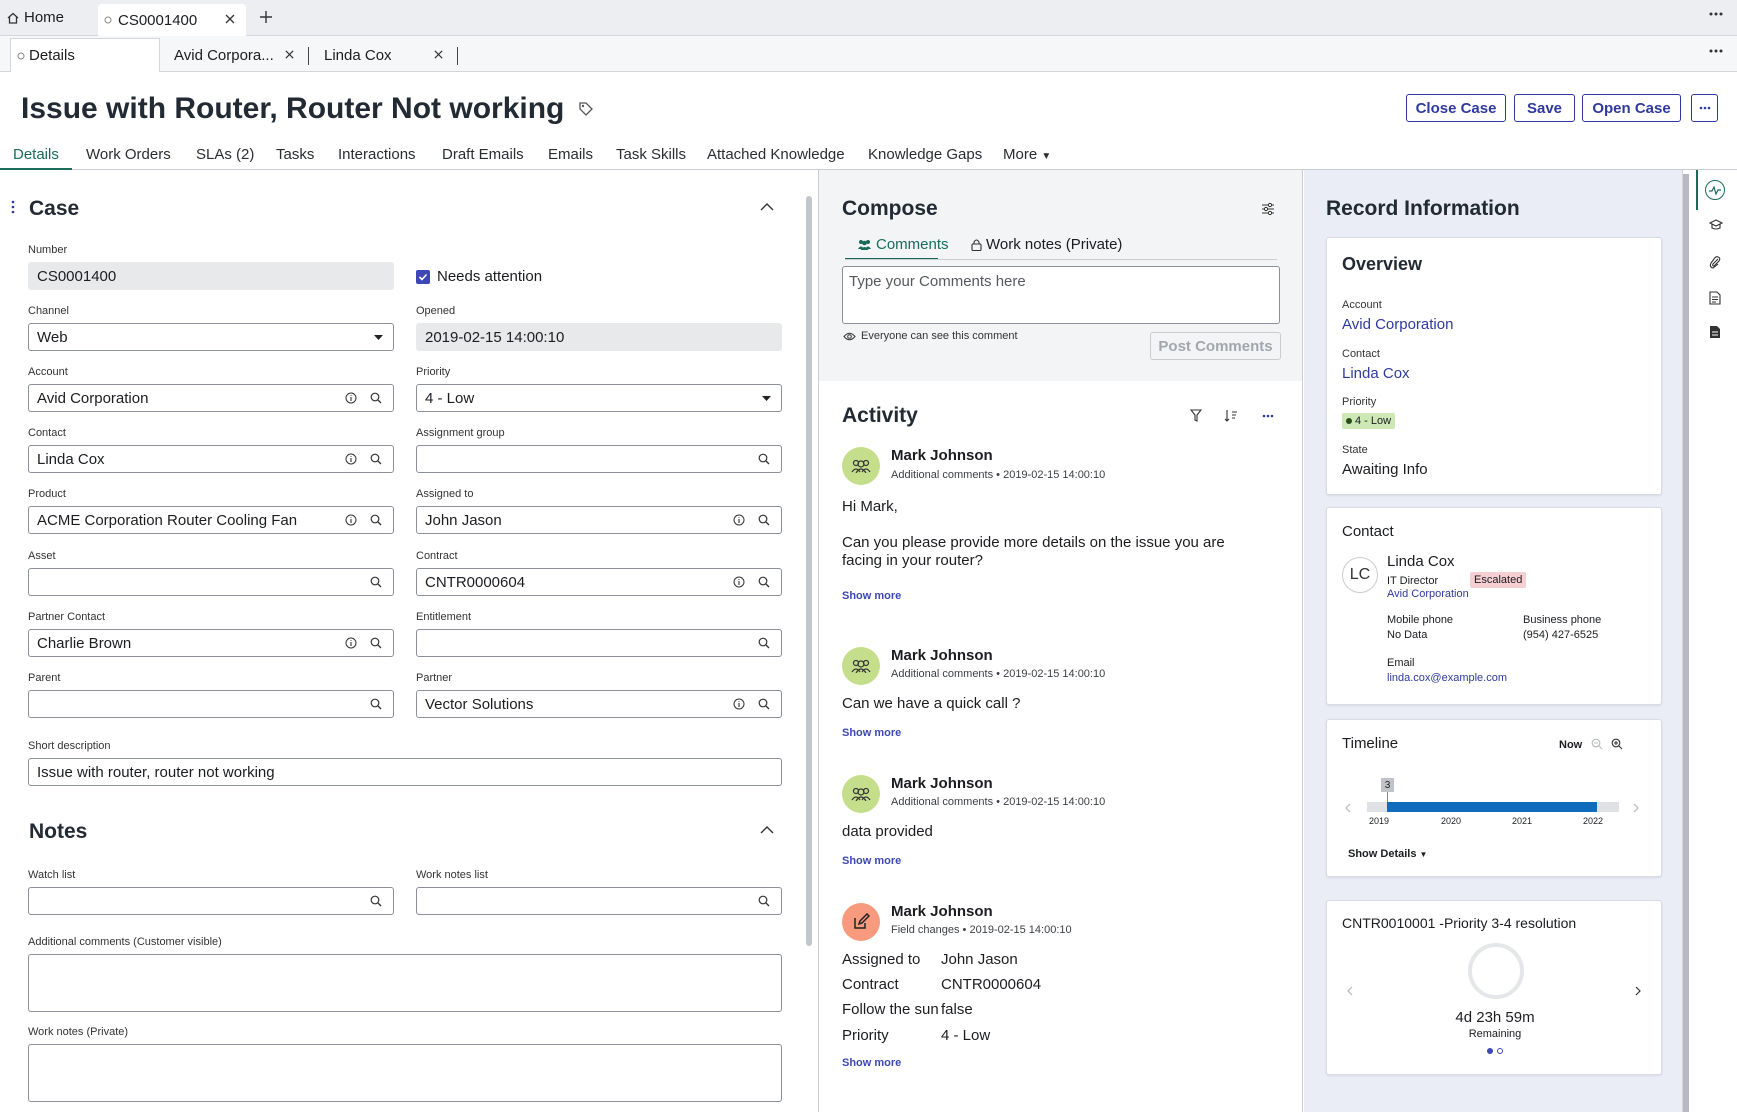 This screenshot has height=1112, width=1737. I want to click on post-comments-button: Post Comments, so click(1215, 346).